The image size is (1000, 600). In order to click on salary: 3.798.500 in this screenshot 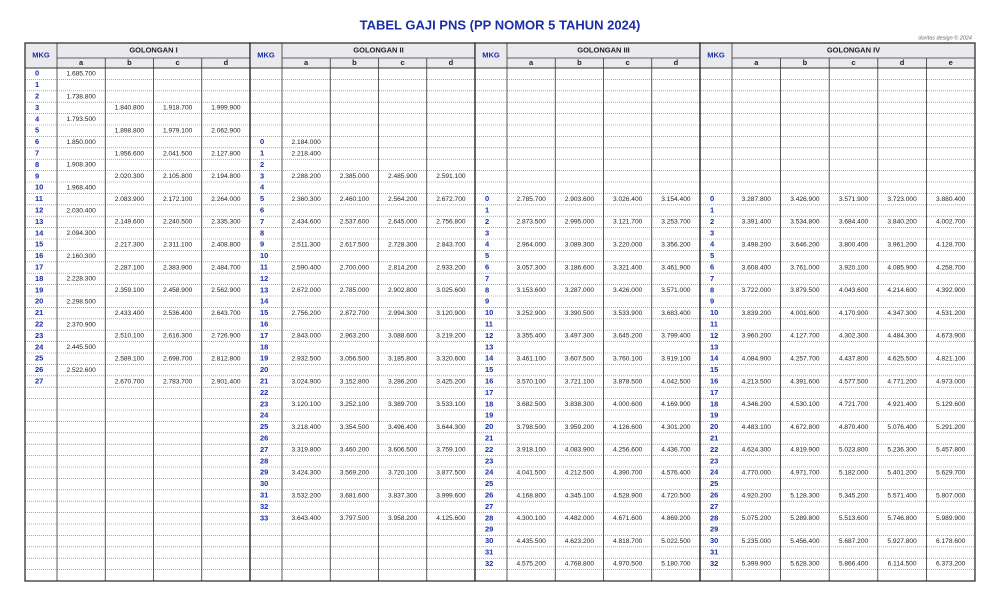, I will do `click(531, 427)`.